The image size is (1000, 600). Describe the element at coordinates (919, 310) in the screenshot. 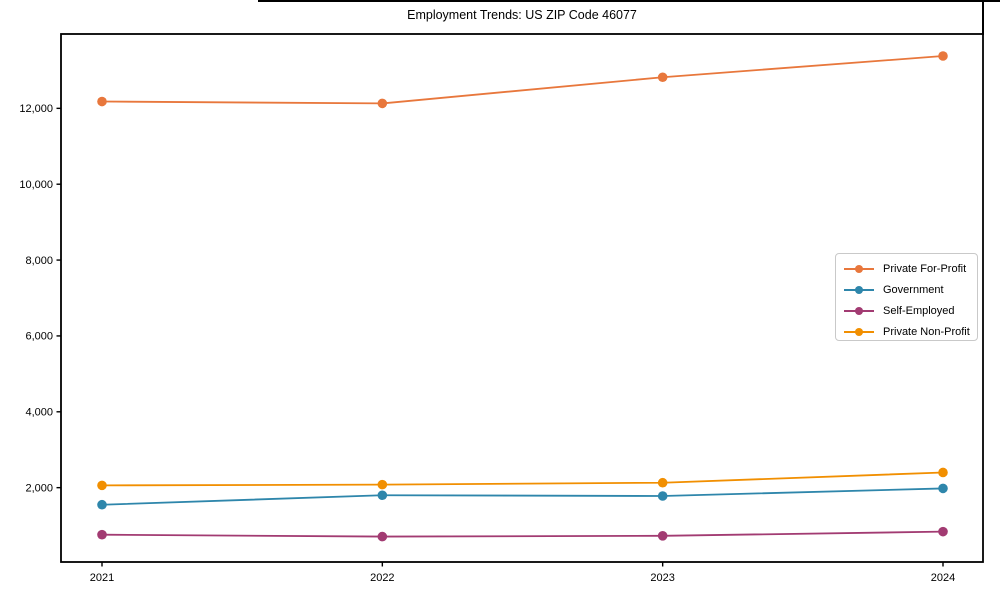

I see `legend-label: Self-Employed` at that location.